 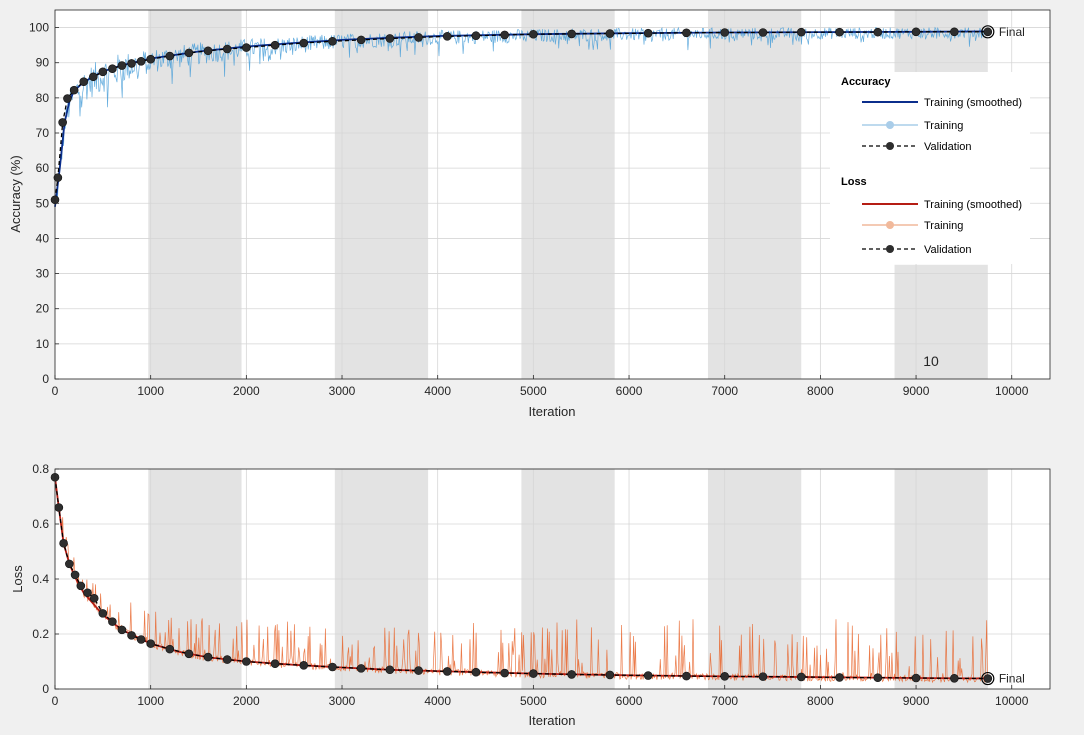 What do you see at coordinates (17, 579) in the screenshot?
I see `loss-y-label: Loss` at bounding box center [17, 579].